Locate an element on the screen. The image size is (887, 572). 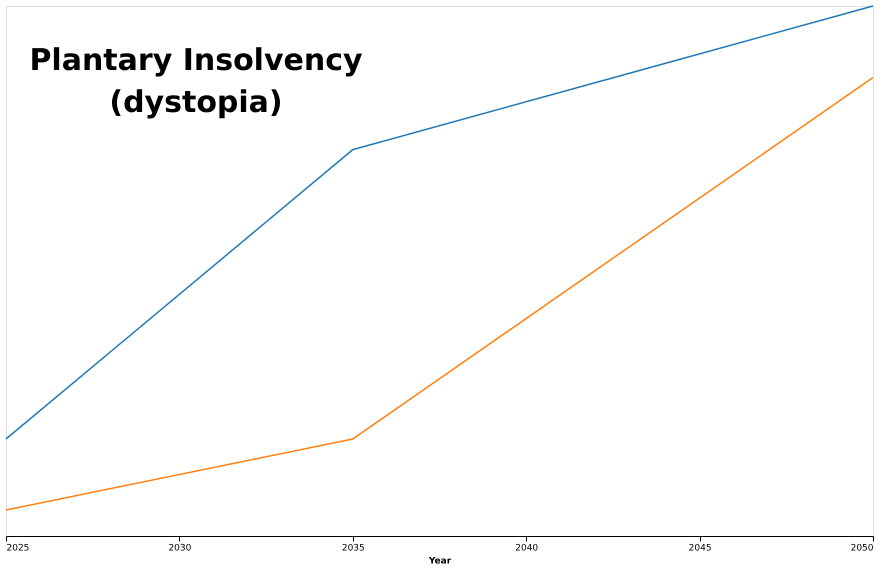
x-tick-label: 2040 is located at coordinates (526, 549).